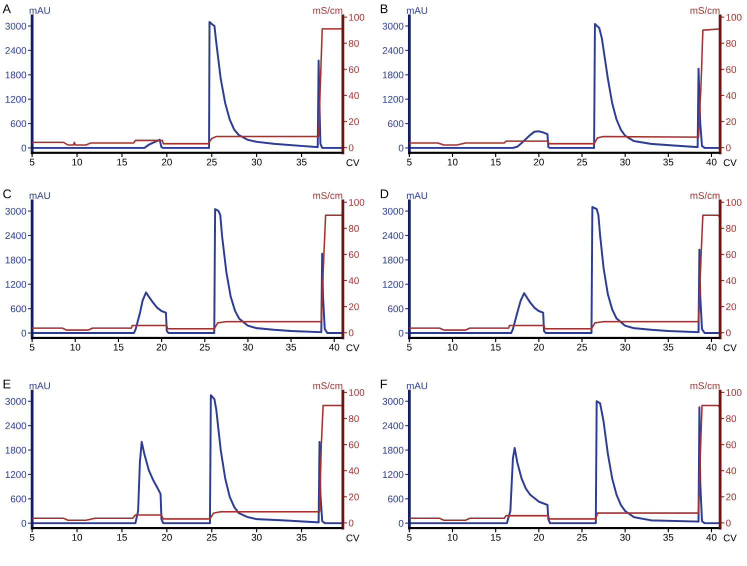  I want to click on chart-title: C, so click(7, 193).